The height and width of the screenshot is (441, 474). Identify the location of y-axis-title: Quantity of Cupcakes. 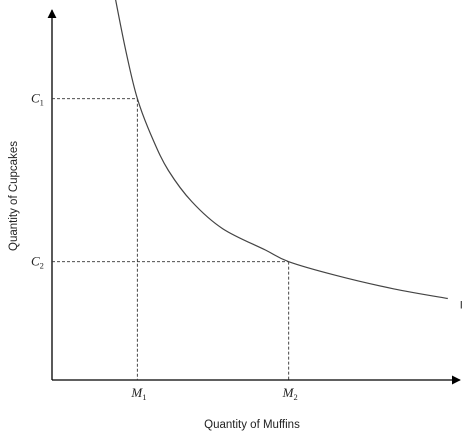
(14, 196).